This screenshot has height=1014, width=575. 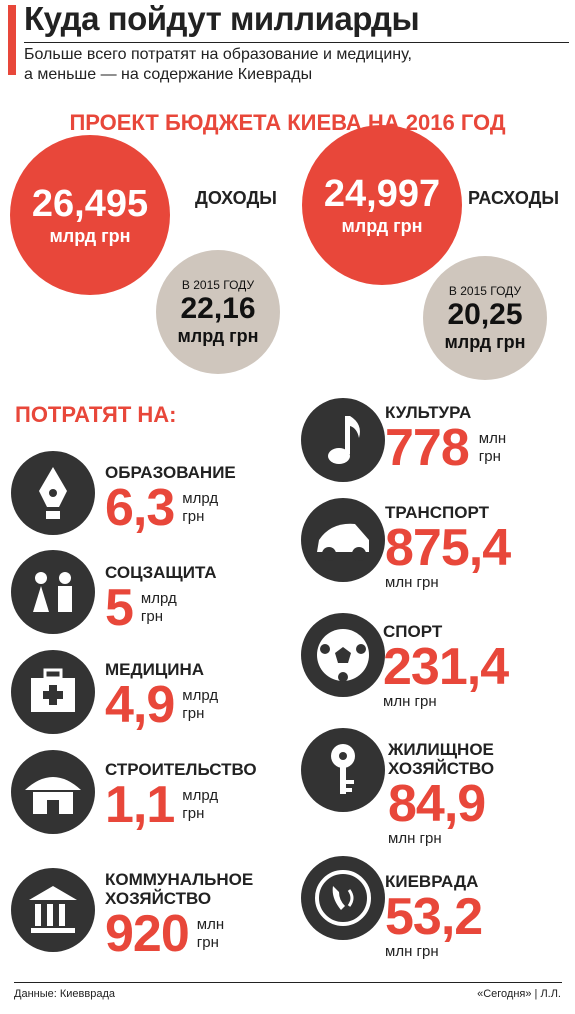 I want to click on income-label: ДОХОДЫ, so click(x=236, y=198).